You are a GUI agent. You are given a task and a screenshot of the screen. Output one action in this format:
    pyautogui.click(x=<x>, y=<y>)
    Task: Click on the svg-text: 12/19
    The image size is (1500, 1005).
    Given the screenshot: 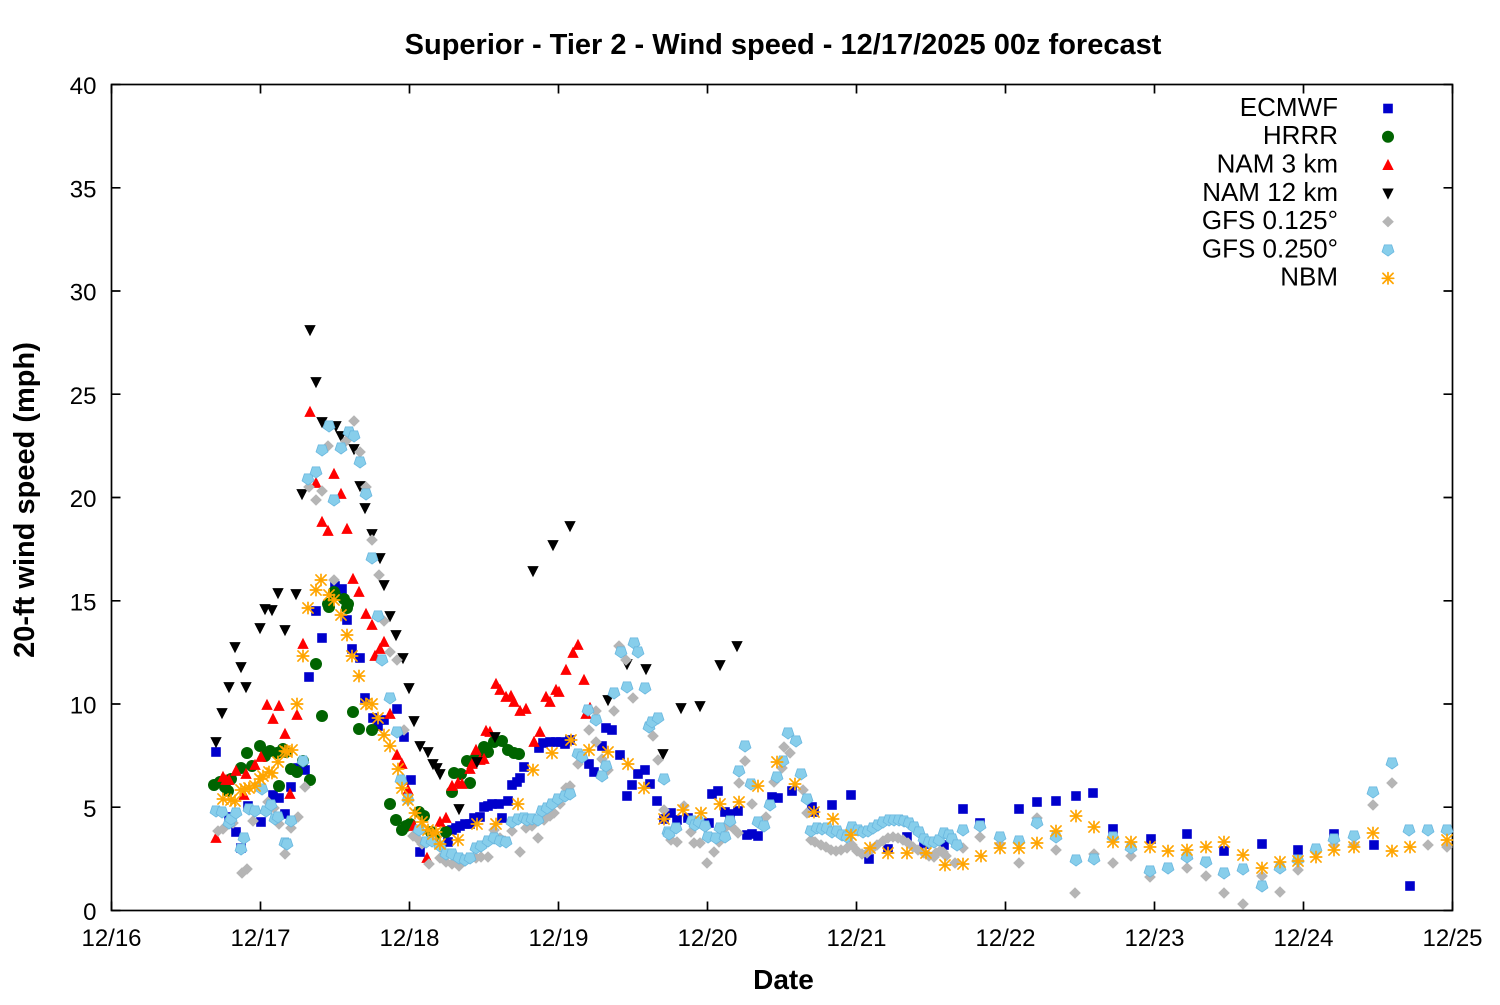 What is the action you would take?
    pyautogui.click(x=558, y=938)
    